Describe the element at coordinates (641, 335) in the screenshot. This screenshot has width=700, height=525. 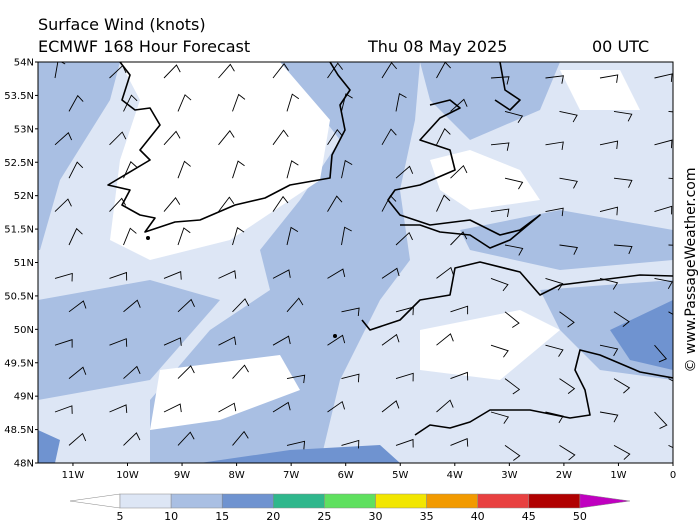
I see `shade-strong` at that location.